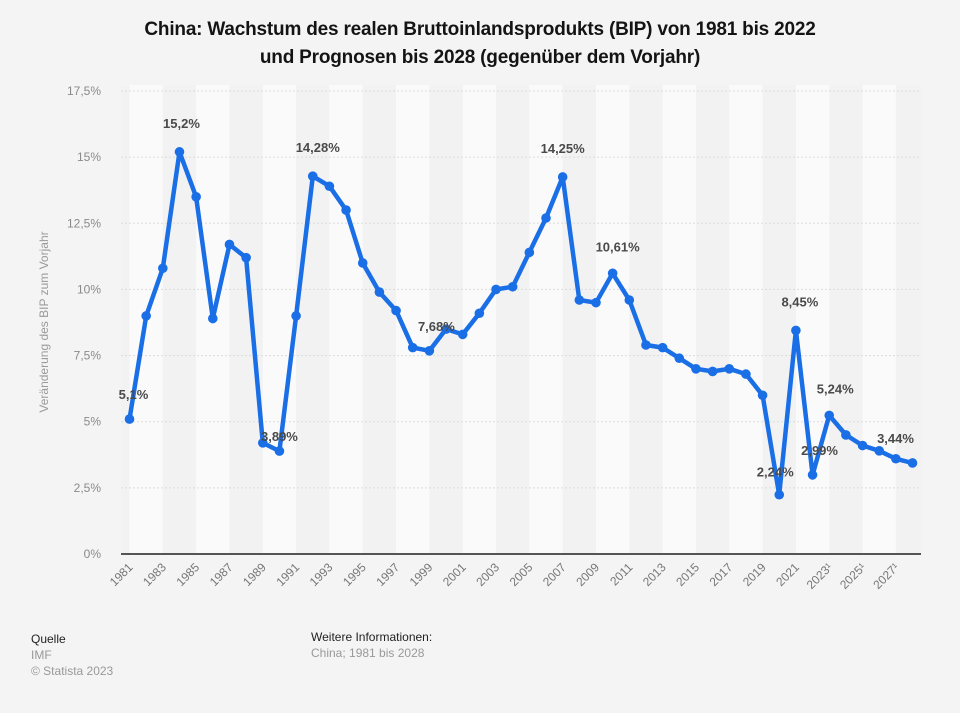  Describe the element at coordinates (72, 655) in the screenshot. I see `source-block: Quelle IMF © Statista 2023` at that location.